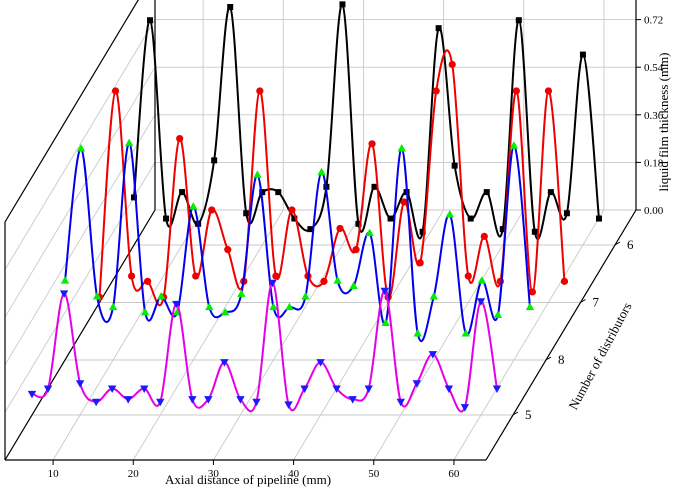  What do you see at coordinates (596, 302) in the screenshot?
I see `z-tick-label: 7` at bounding box center [596, 302].